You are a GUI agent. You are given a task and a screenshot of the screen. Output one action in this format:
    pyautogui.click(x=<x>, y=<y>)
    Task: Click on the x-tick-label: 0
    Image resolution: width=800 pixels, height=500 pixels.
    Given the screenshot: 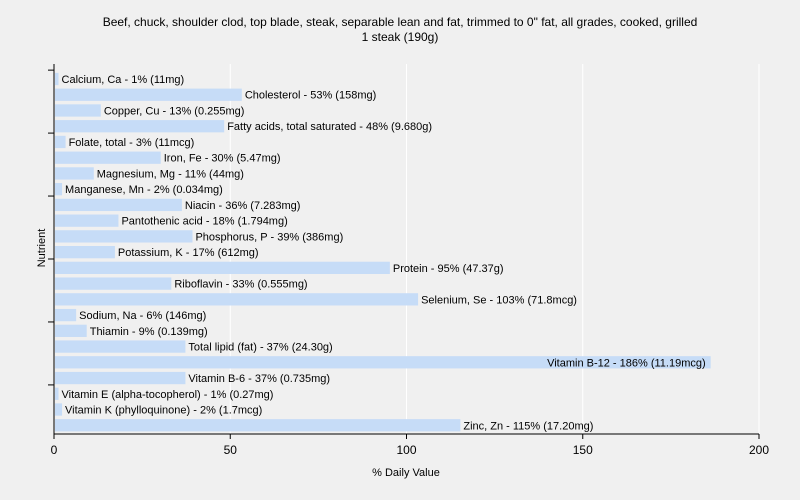 What is the action you would take?
    pyautogui.click(x=54, y=450)
    